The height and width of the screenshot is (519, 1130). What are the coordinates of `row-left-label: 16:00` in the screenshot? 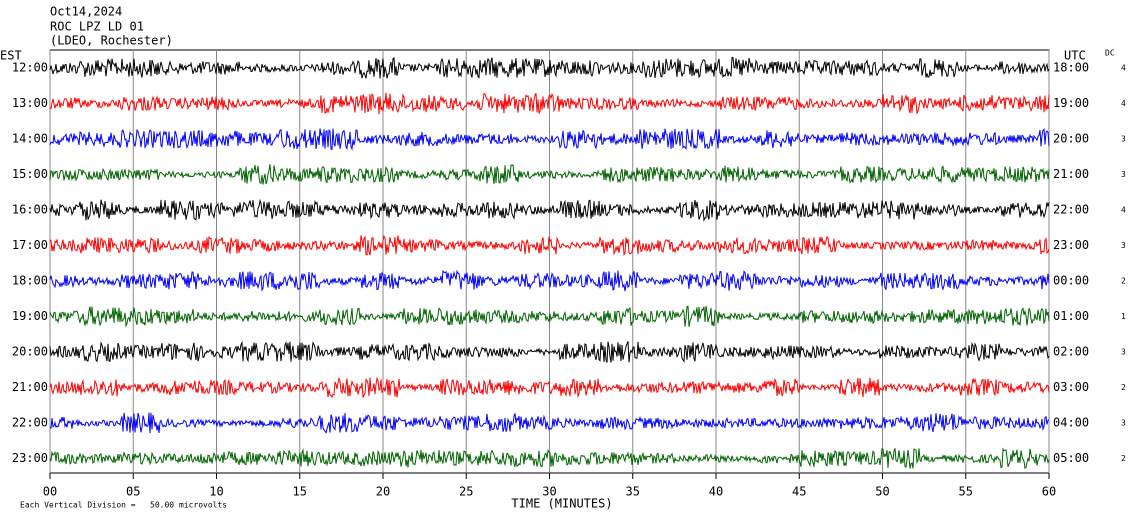 It's located at (30, 210).